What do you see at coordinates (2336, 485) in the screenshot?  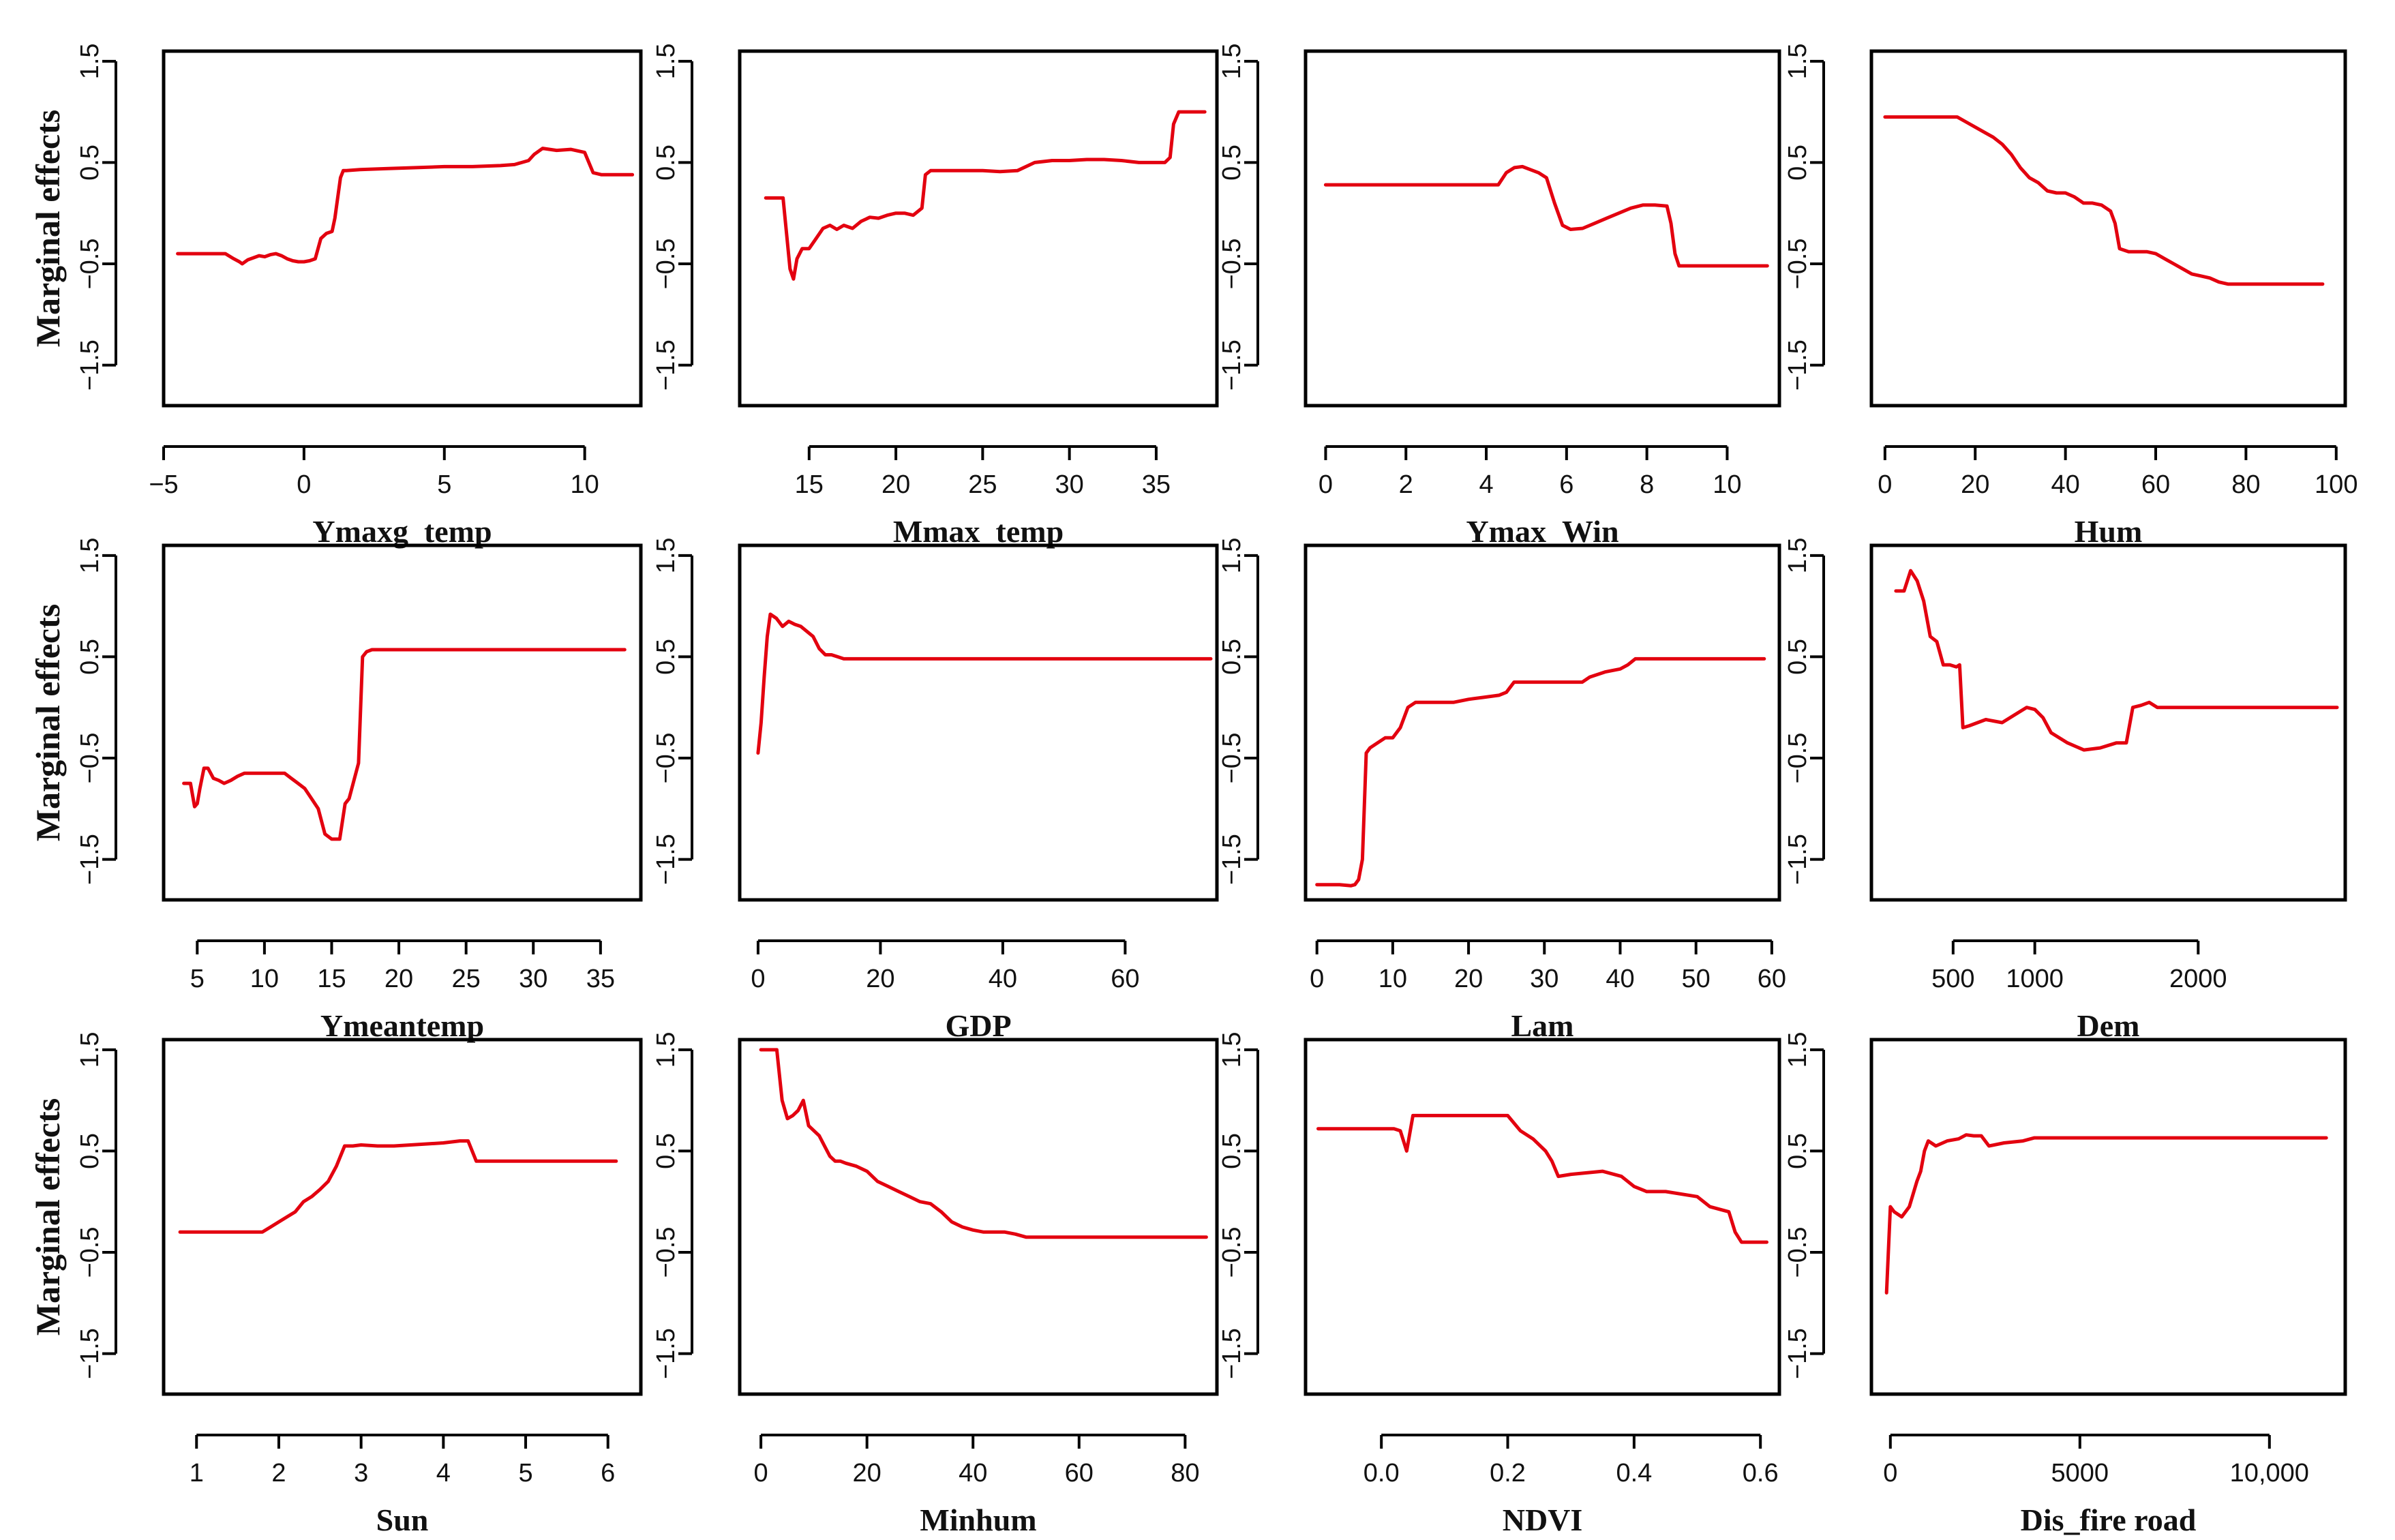 I see `x-tick-label: 100` at bounding box center [2336, 485].